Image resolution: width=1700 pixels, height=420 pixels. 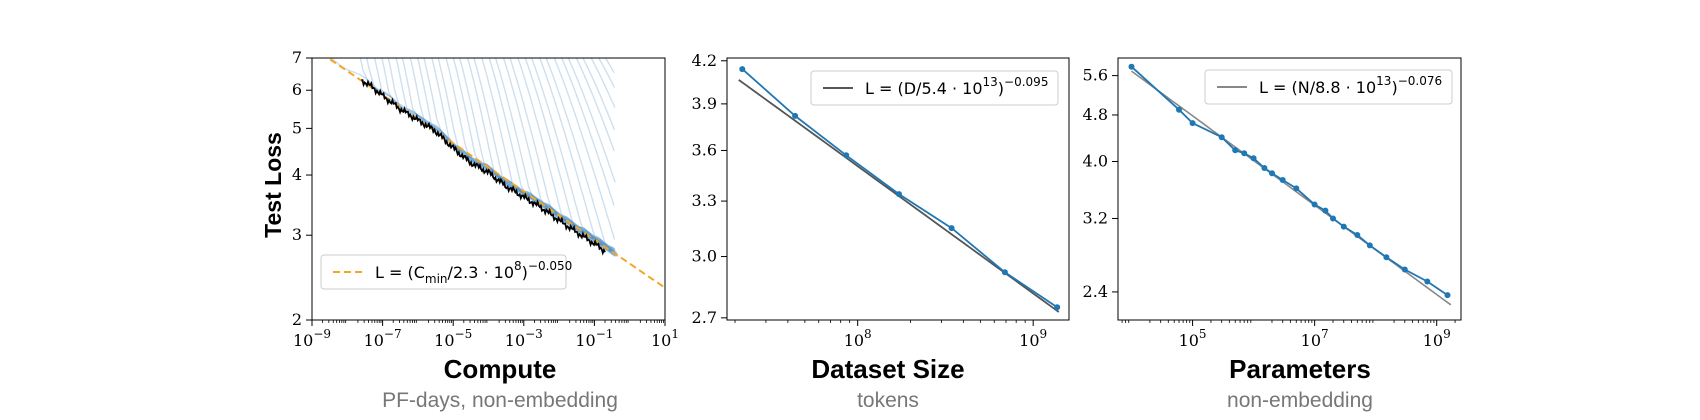 I want to click on legend-part: min, so click(x=436, y=279).